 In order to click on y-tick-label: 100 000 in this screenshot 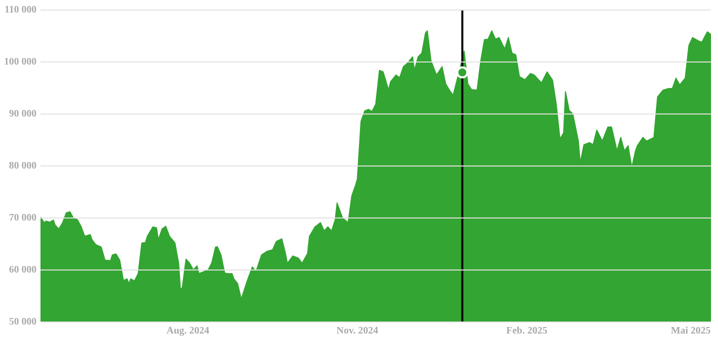, I will do `click(20, 62)`.